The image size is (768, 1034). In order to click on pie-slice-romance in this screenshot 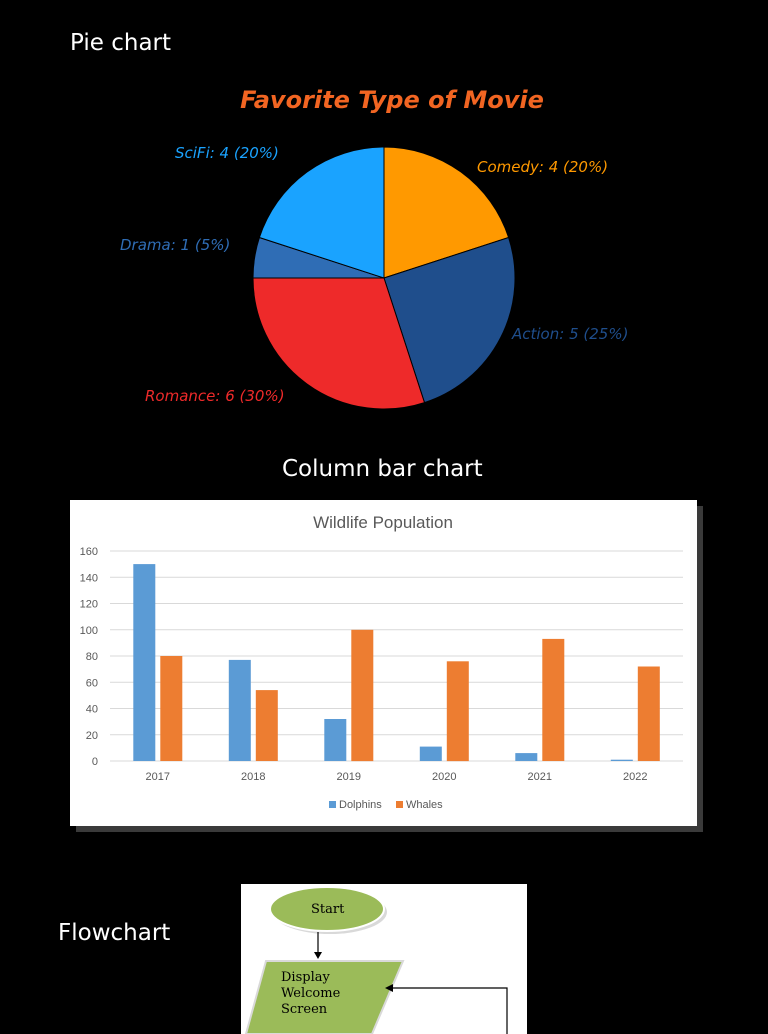, I will do `click(339, 343)`.